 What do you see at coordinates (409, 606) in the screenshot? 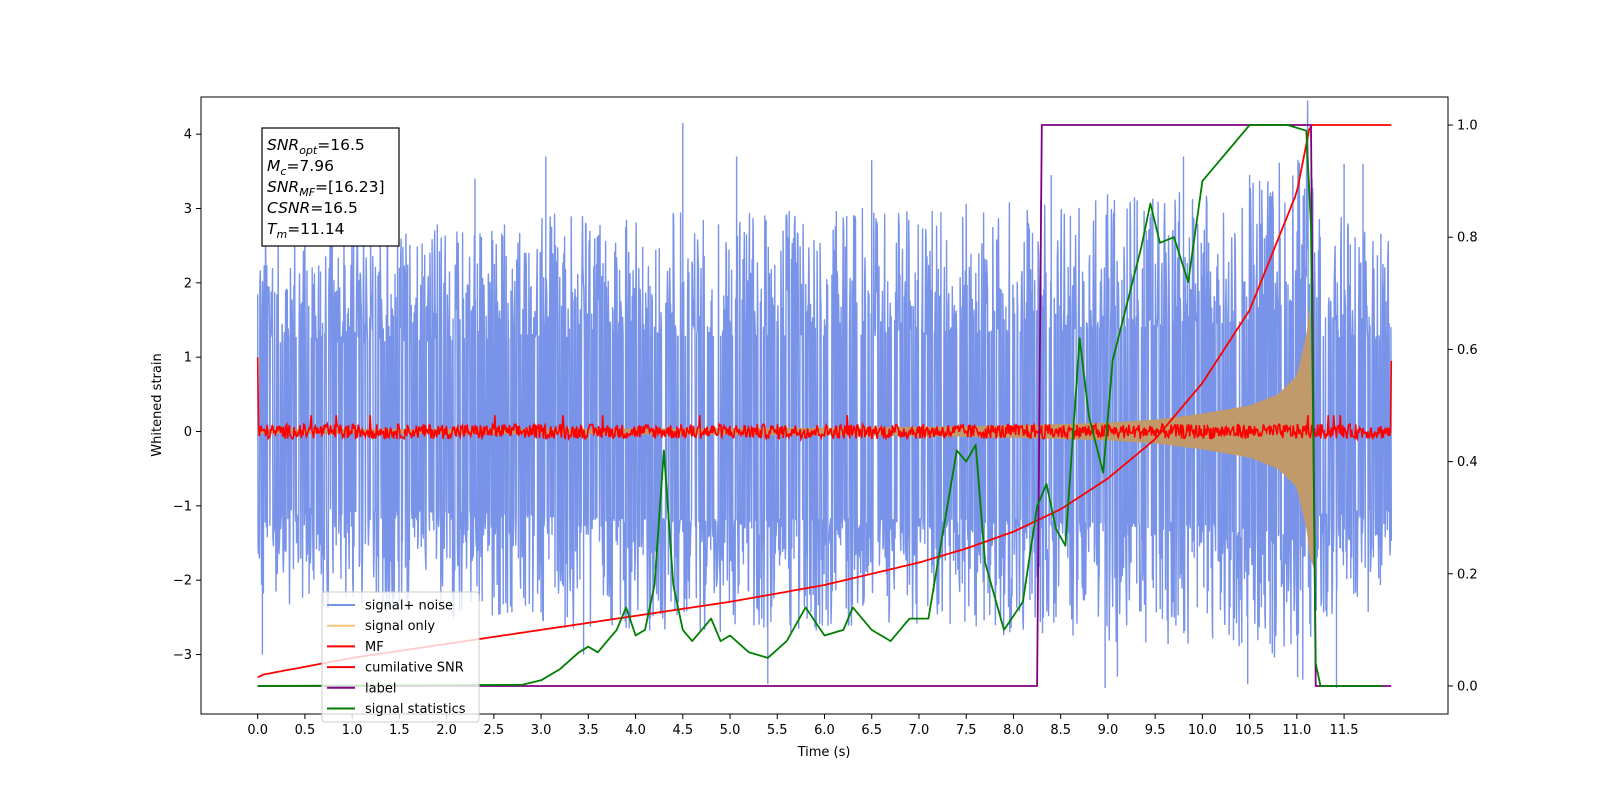
I see `legend-label: signal+ noise` at bounding box center [409, 606].